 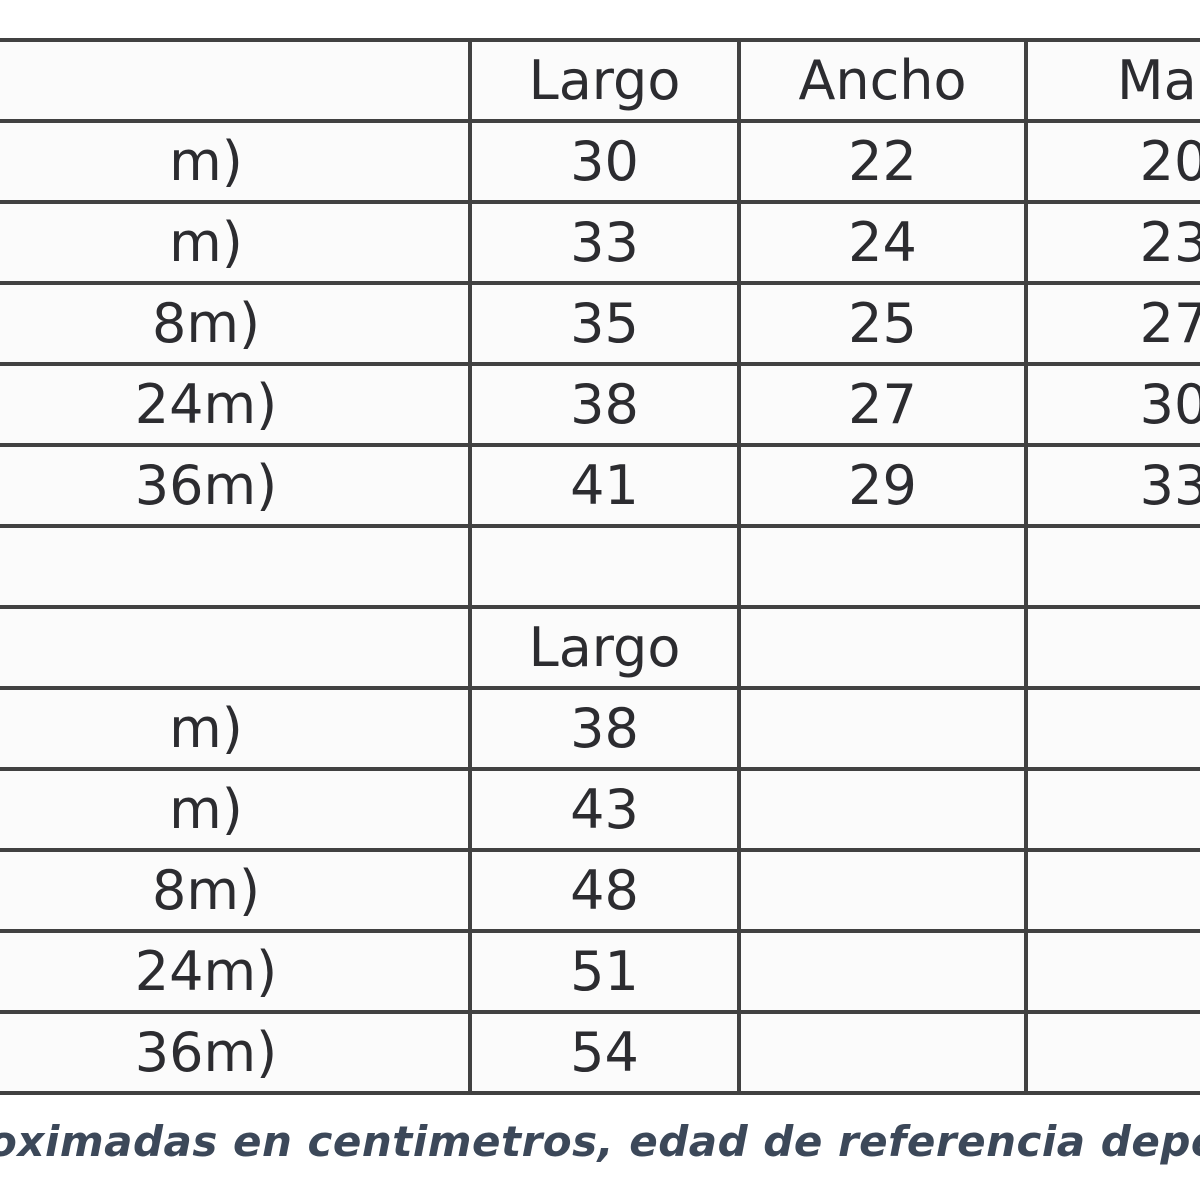 I want to click on table-row: 36m) 41 29 33, so click(x=600, y=485).